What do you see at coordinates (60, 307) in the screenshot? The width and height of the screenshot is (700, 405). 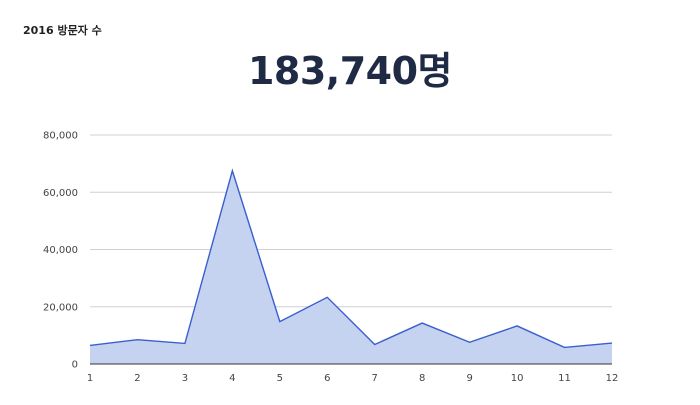 I see `y-tick-label: 20,000` at bounding box center [60, 307].